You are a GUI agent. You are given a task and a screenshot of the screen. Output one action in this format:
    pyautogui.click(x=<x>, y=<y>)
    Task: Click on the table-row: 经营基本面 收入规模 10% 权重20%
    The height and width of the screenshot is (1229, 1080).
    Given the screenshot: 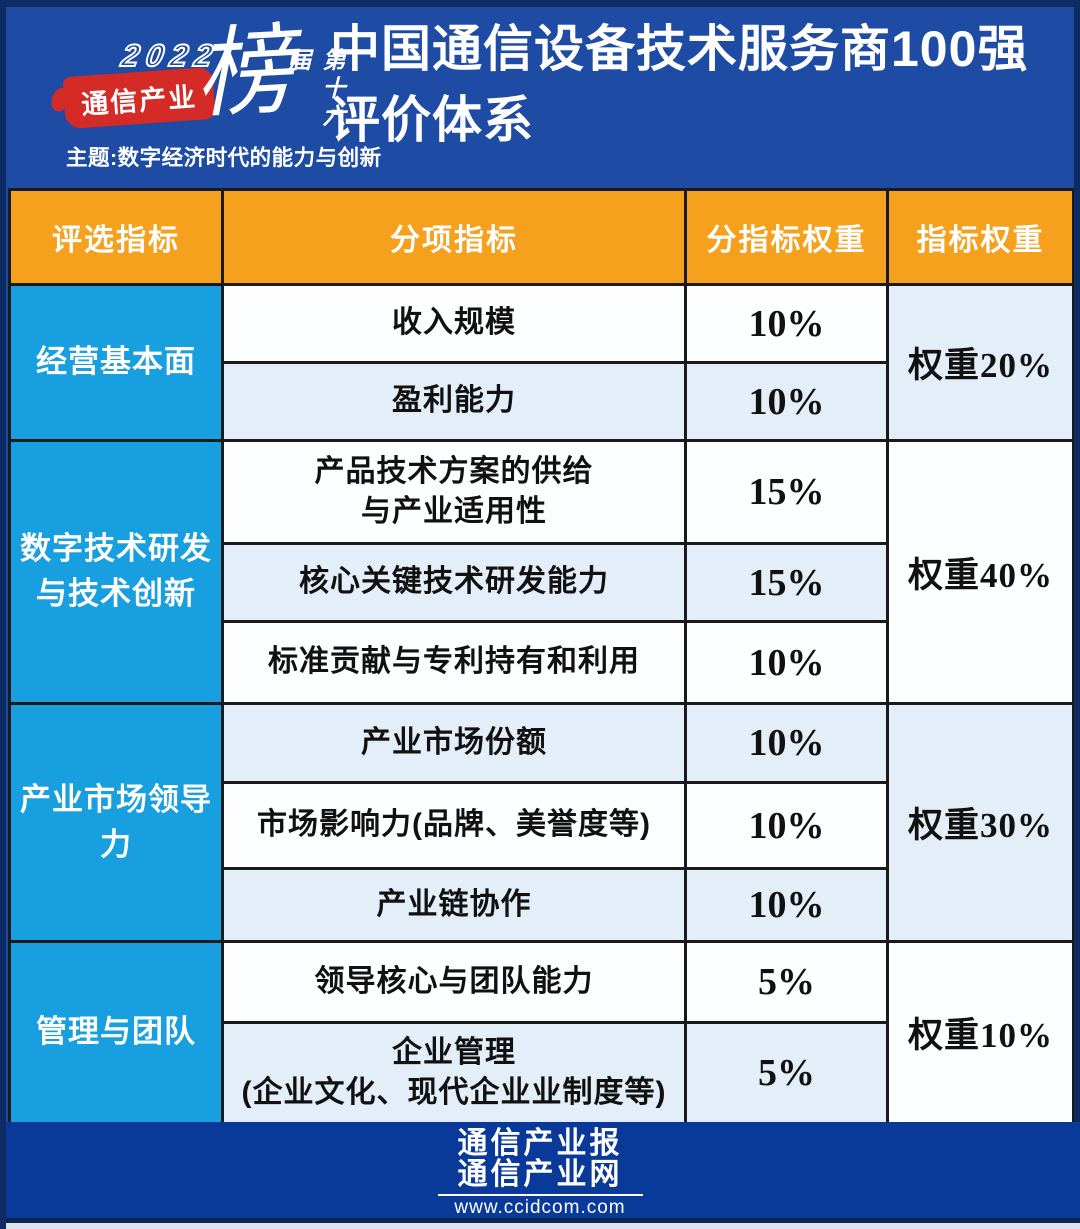 What is the action you would take?
    pyautogui.click(x=541, y=362)
    